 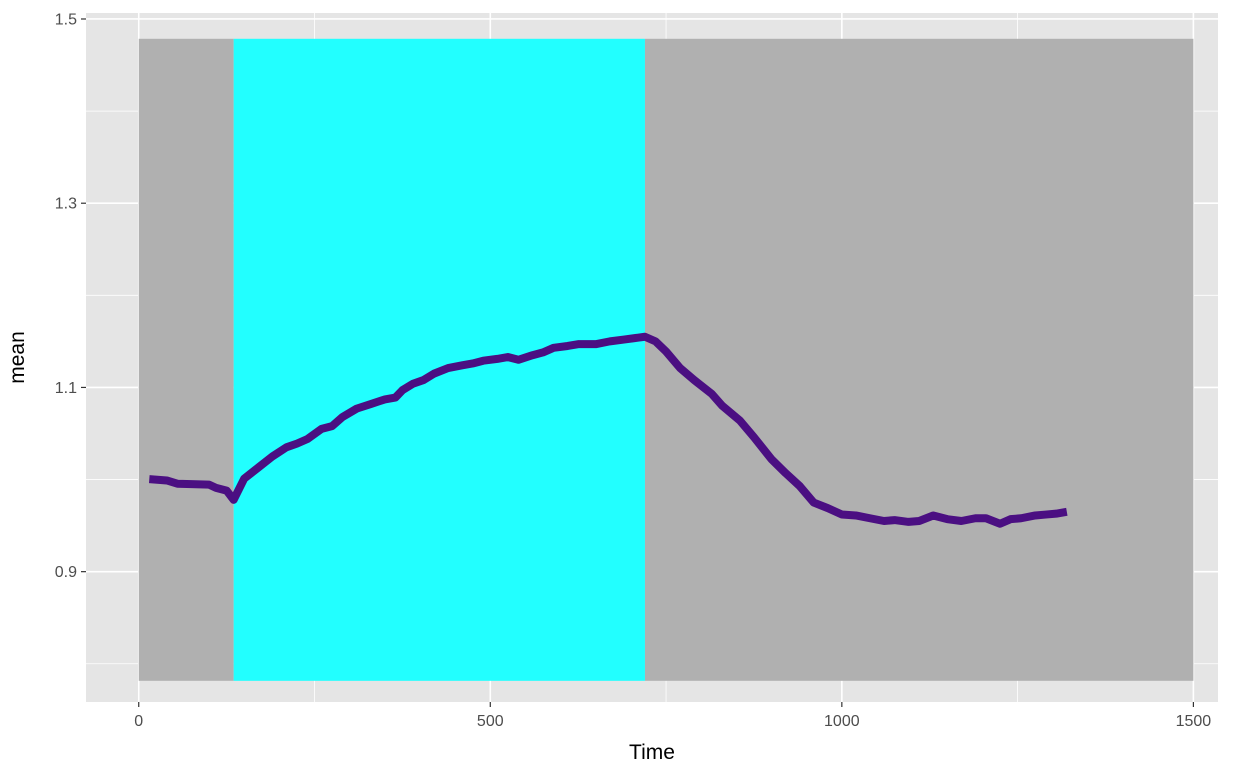 What do you see at coordinates (490, 721) in the screenshot?
I see `x-tick-label: 500` at bounding box center [490, 721].